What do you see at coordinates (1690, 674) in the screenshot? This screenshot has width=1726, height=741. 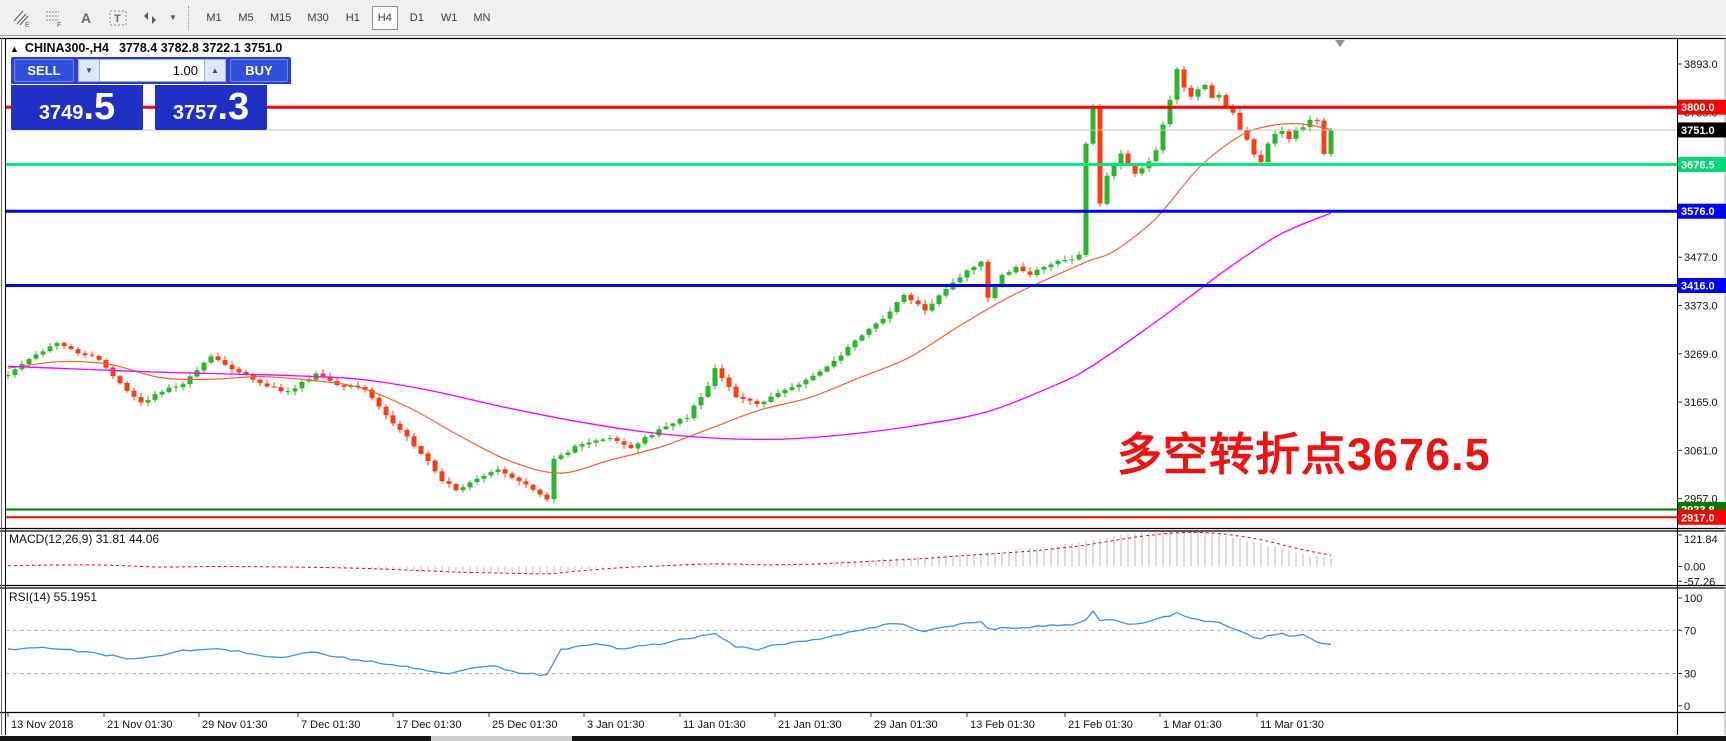 I see `rsi-axis-label: 30` at bounding box center [1690, 674].